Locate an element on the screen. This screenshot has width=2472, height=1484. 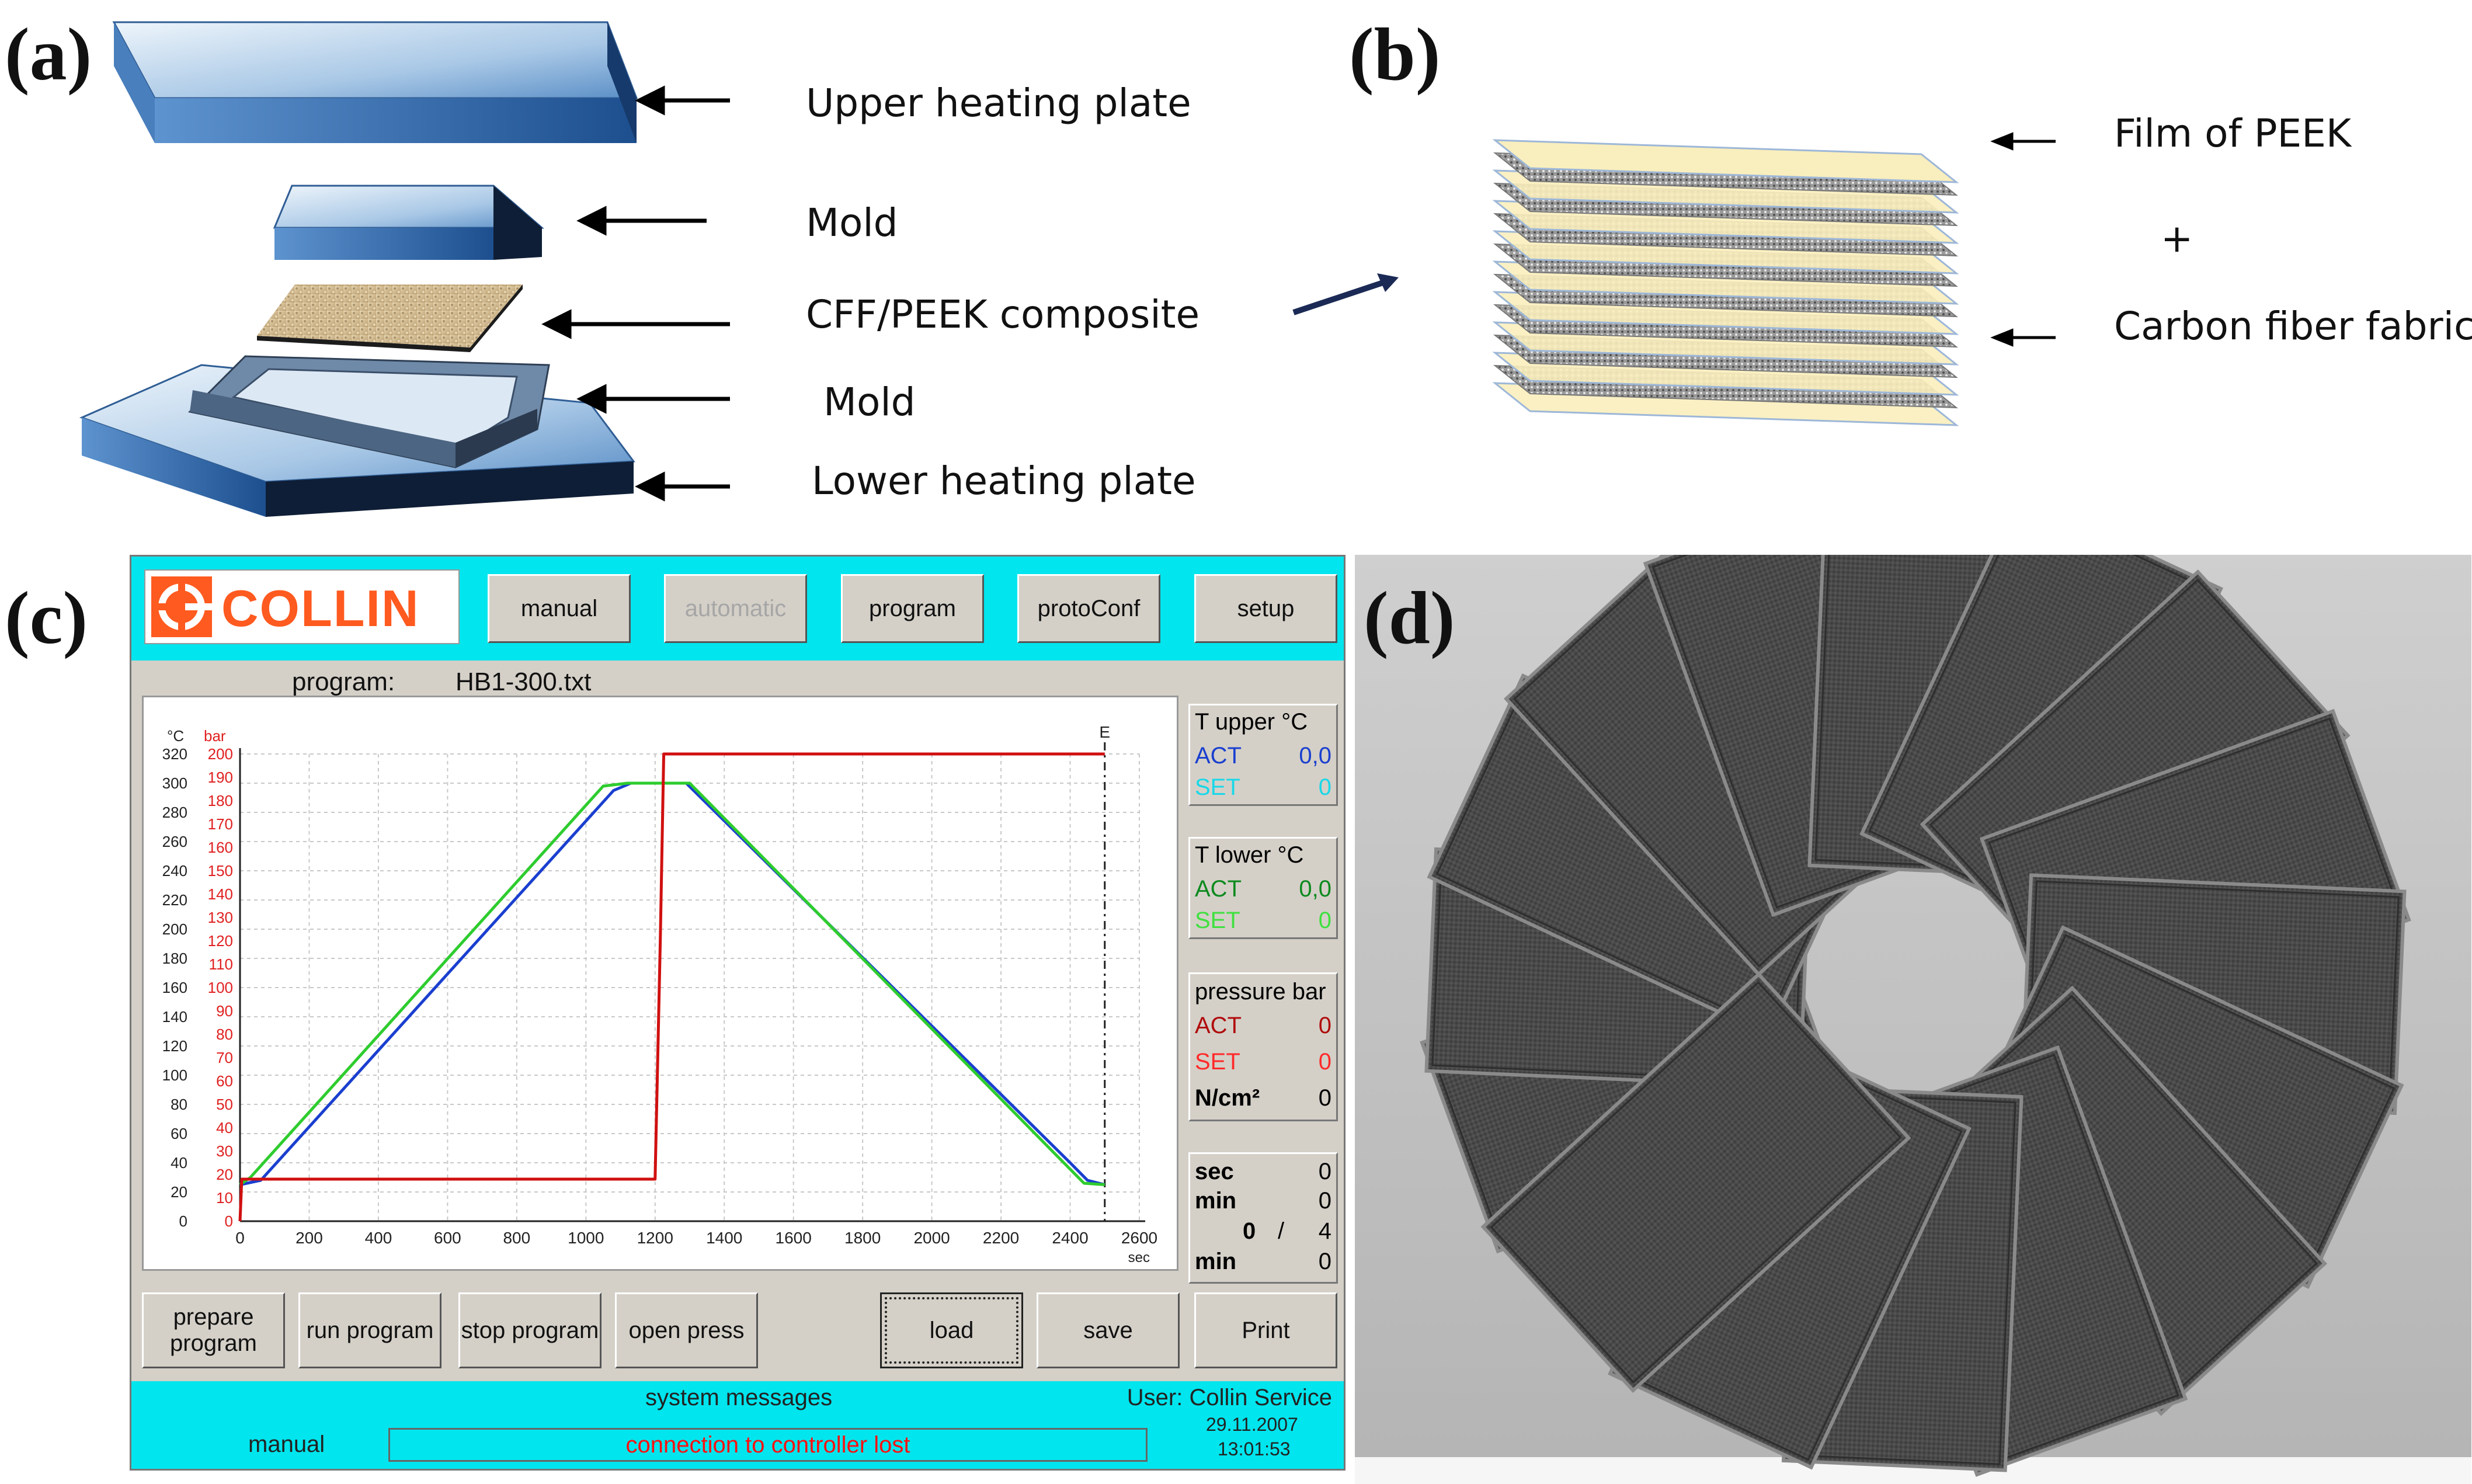
pressure-ncm-label: N/cm² is located at coordinates (1227, 1098).